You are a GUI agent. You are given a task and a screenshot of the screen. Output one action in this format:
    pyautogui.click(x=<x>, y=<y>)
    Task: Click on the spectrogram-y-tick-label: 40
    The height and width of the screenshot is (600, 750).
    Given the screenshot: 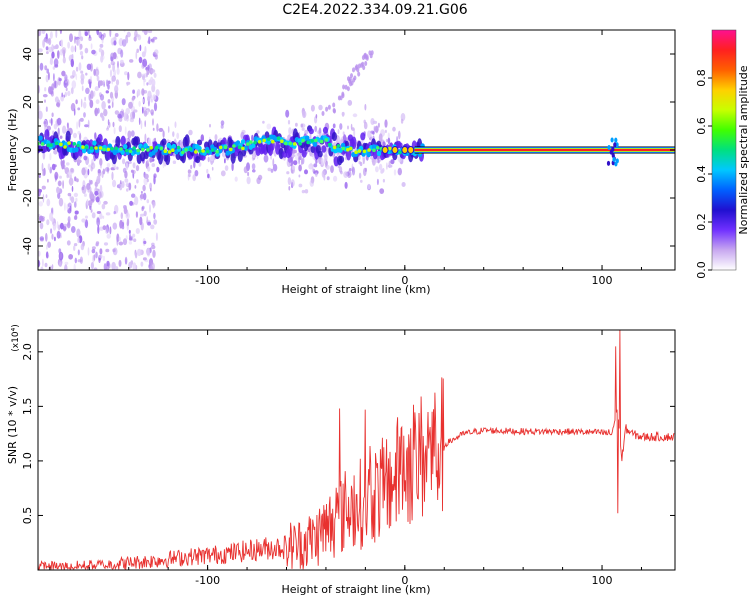 What is the action you would take?
    pyautogui.click(x=27, y=54)
    